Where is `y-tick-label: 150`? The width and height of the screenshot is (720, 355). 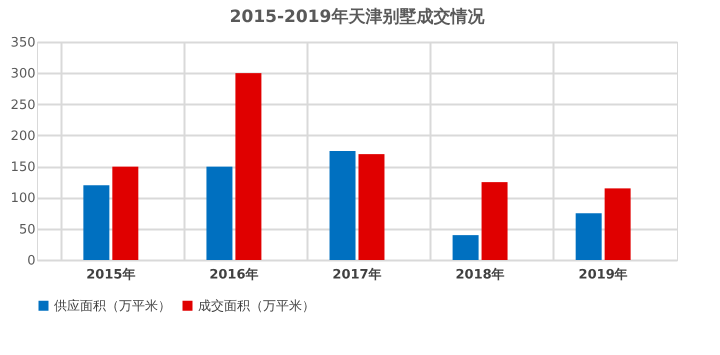
y-tick-label: 150 is located at coordinates (23, 168).